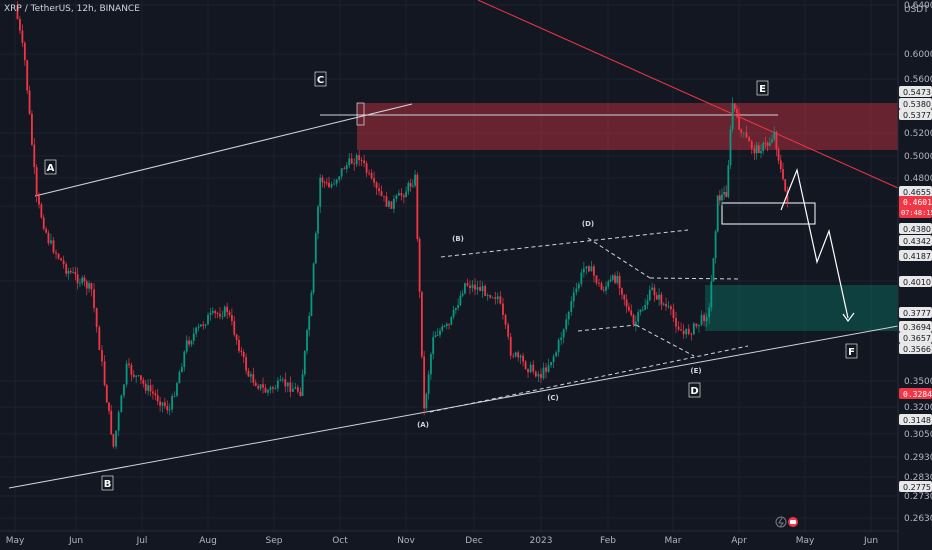  What do you see at coordinates (768, 213) in the screenshot?
I see `target-box` at bounding box center [768, 213].